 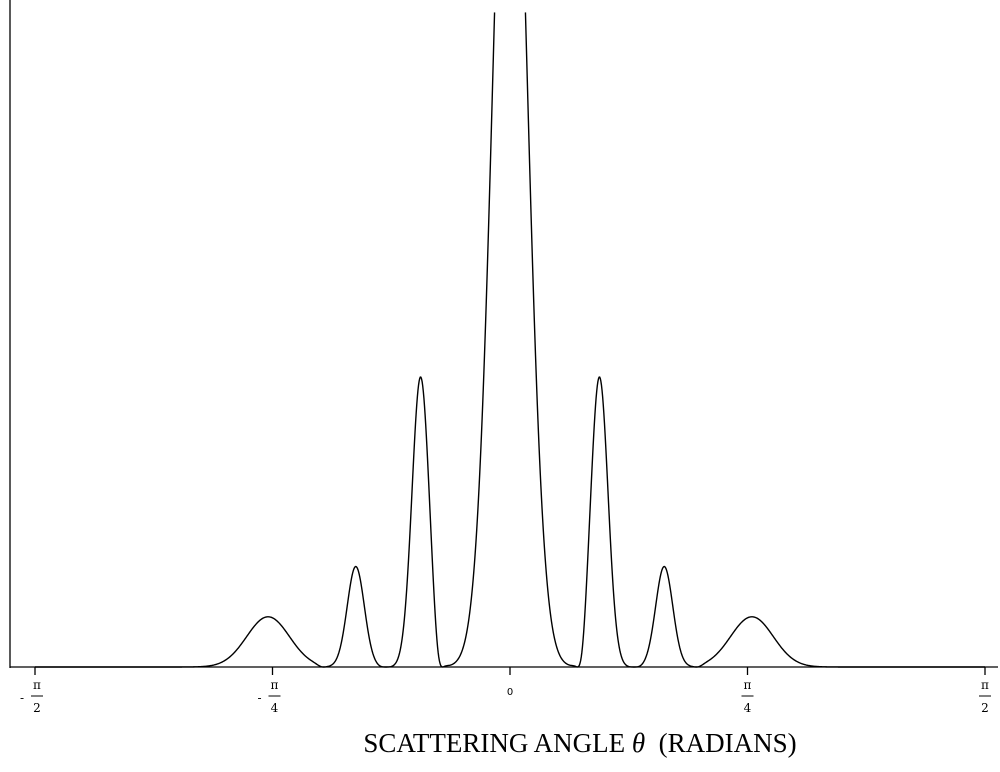 What do you see at coordinates (985, 696) in the screenshot?
I see `x-tick-label: π2` at bounding box center [985, 696].